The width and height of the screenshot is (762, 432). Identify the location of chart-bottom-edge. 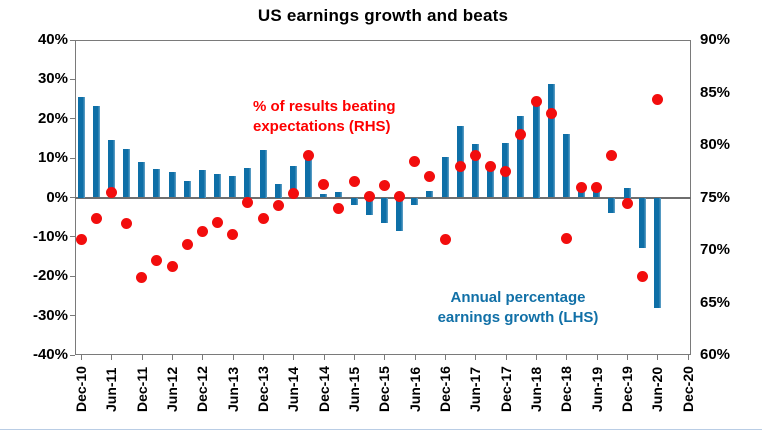
(381, 429).